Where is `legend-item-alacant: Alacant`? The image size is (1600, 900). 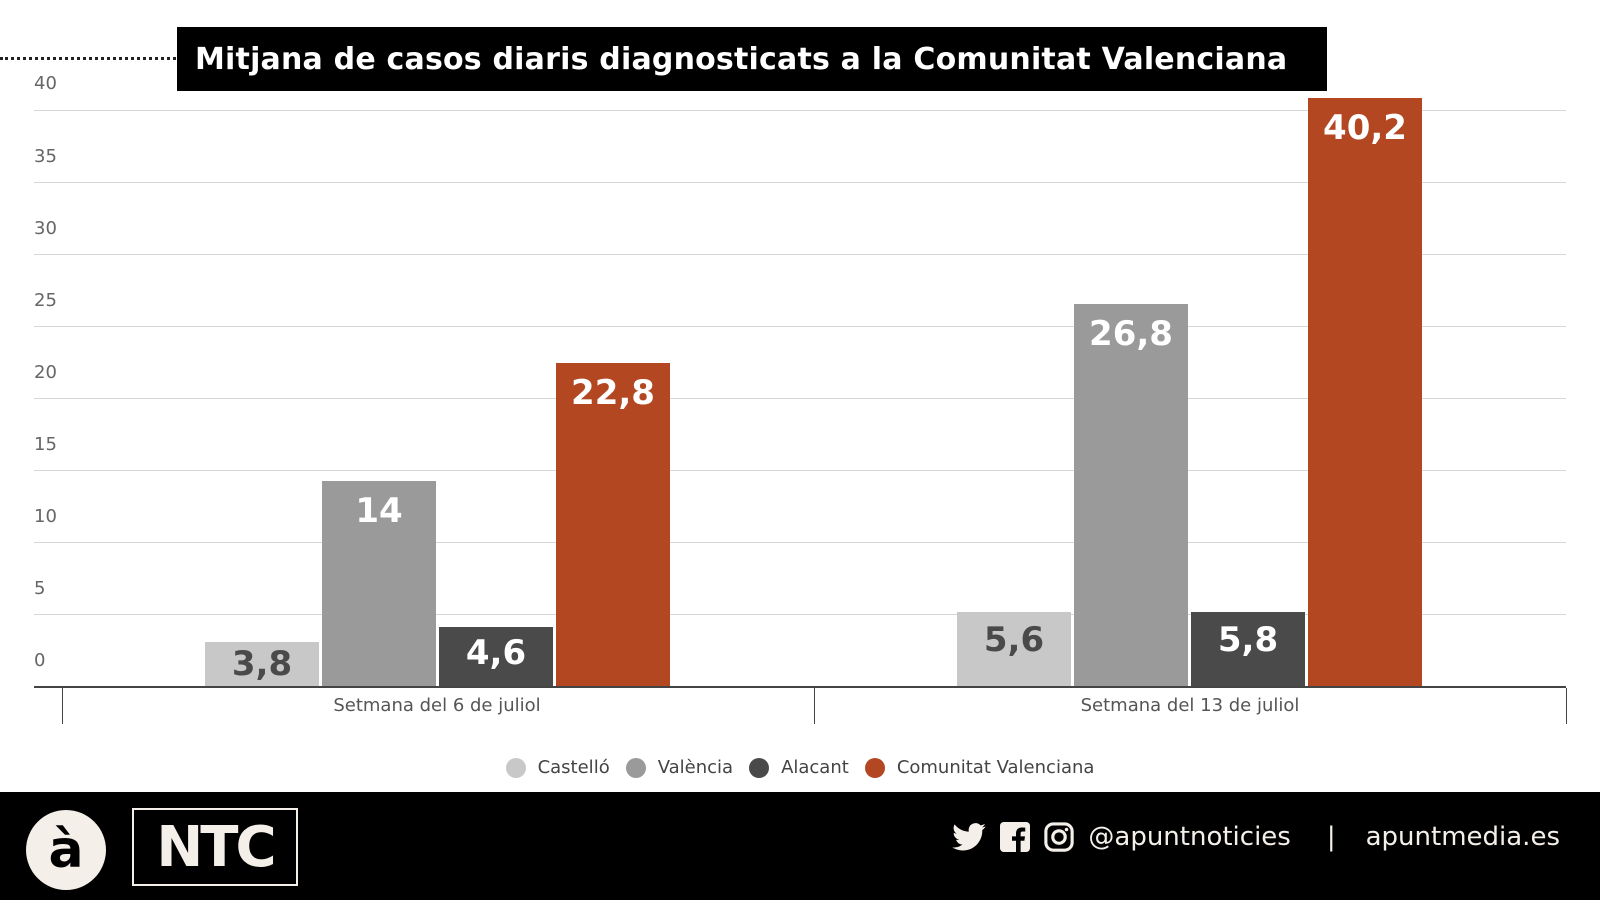 legend-item-alacant: Alacant is located at coordinates (799, 767).